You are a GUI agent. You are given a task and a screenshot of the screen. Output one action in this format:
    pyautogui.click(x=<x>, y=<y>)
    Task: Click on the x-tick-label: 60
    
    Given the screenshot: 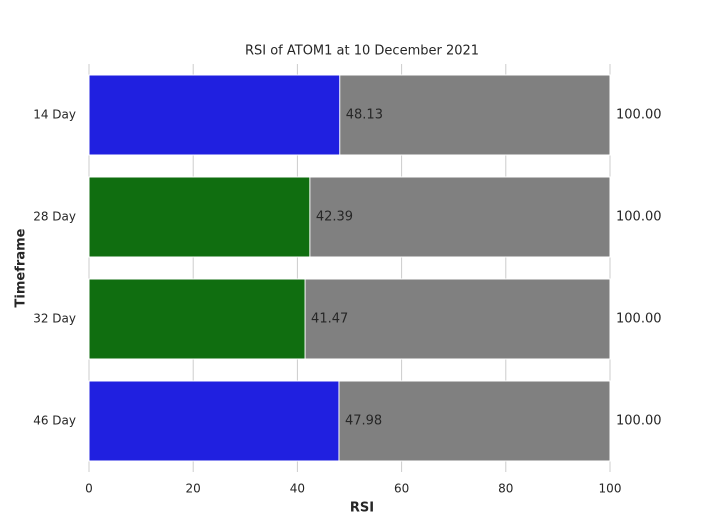 What is the action you would take?
    pyautogui.click(x=401, y=489)
    